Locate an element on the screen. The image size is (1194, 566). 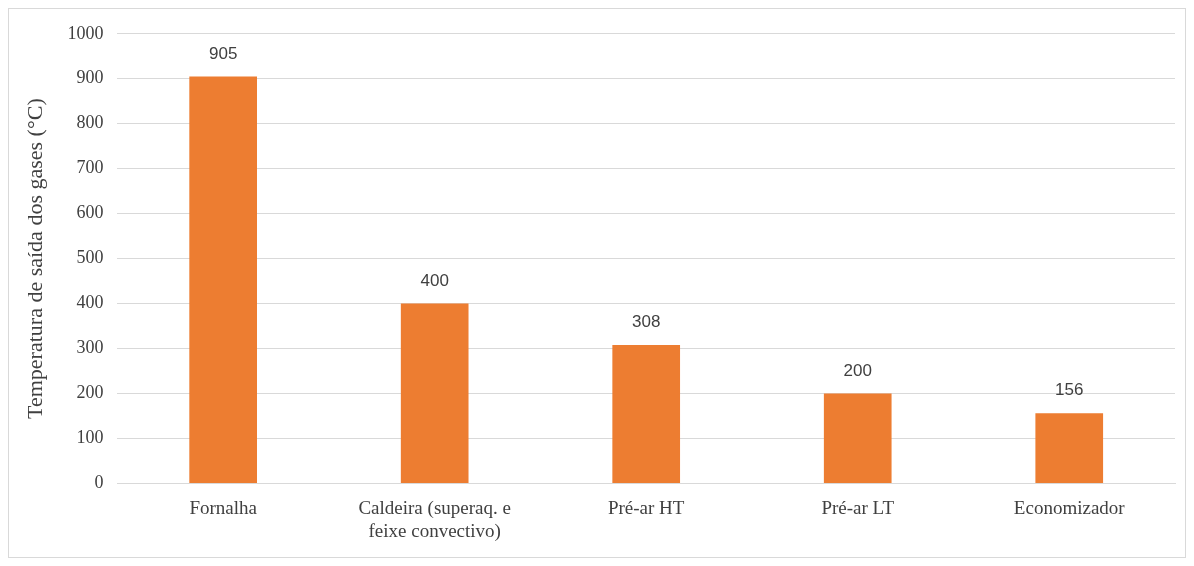
y-axis-title: Temperatura de saída dos gases (°C) is located at coordinates (34, 258).